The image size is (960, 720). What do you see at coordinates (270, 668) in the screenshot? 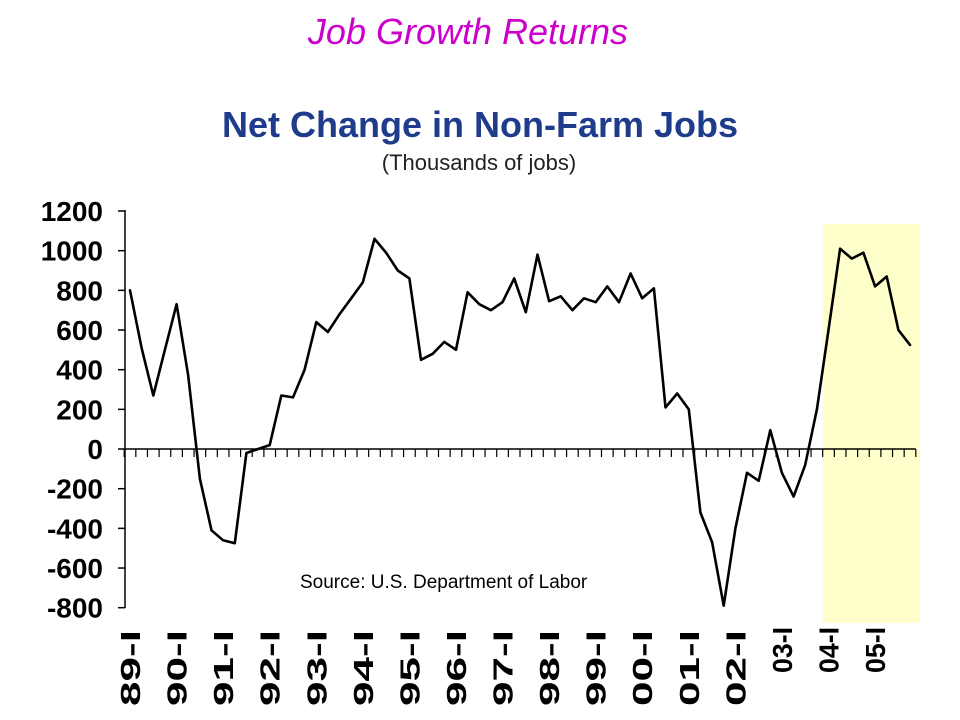
I see `x-tick-label: 92-I` at bounding box center [270, 668].